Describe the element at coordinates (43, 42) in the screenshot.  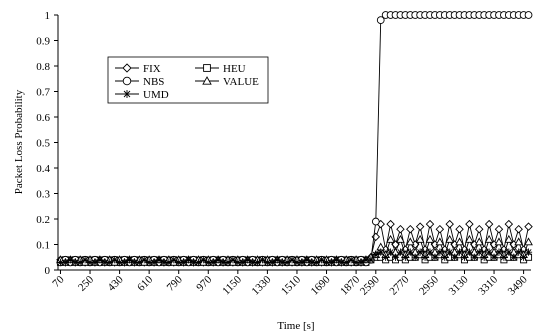
I see `y-tick-label: 0.9` at that location.